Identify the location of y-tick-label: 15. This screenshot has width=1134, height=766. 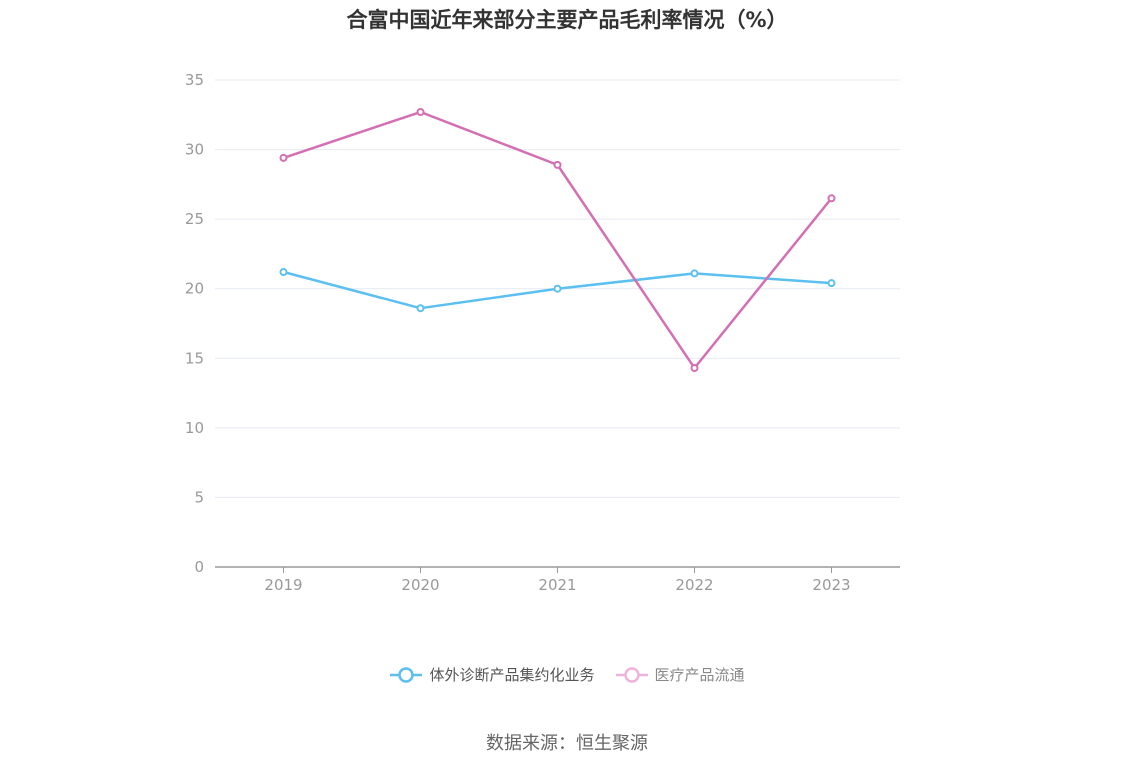
(194, 358).